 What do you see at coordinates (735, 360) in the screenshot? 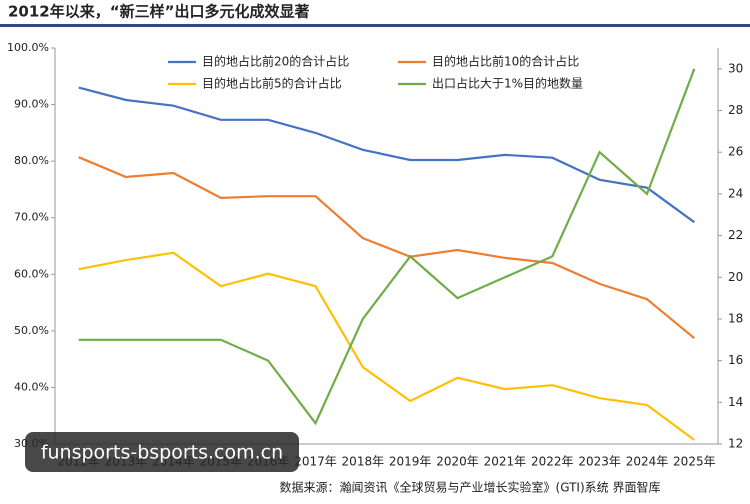
I see `y2-tick-label: 16` at bounding box center [735, 360].